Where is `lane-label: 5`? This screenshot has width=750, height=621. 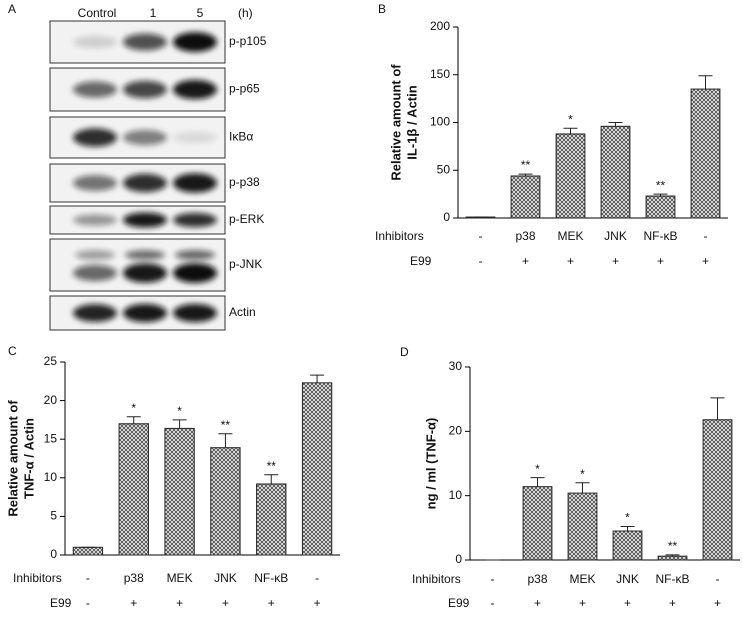 lane-label: 5 is located at coordinates (200, 13).